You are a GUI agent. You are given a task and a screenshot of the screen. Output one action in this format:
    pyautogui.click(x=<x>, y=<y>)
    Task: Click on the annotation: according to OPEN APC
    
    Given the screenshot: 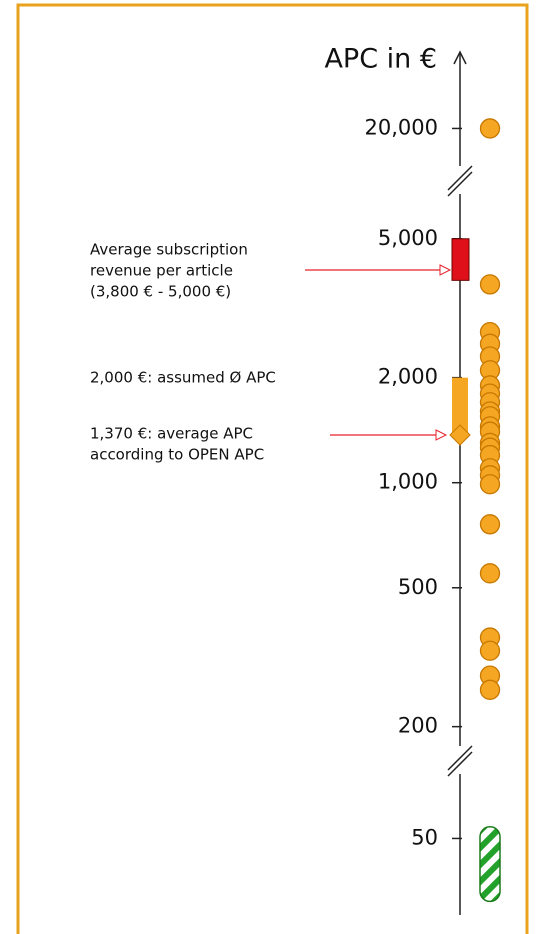 What is the action you would take?
    pyautogui.click(x=177, y=455)
    